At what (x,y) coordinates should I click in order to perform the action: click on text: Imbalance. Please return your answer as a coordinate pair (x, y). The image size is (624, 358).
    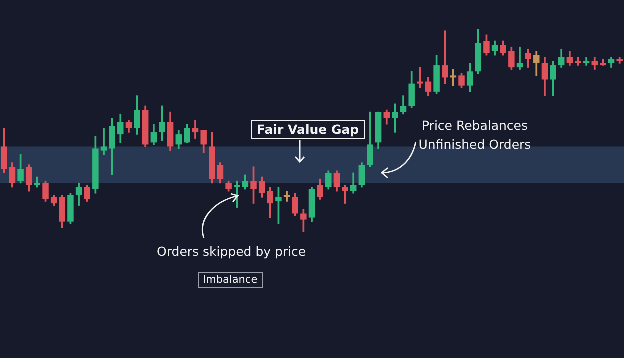
    Looking at the image, I should click on (230, 280).